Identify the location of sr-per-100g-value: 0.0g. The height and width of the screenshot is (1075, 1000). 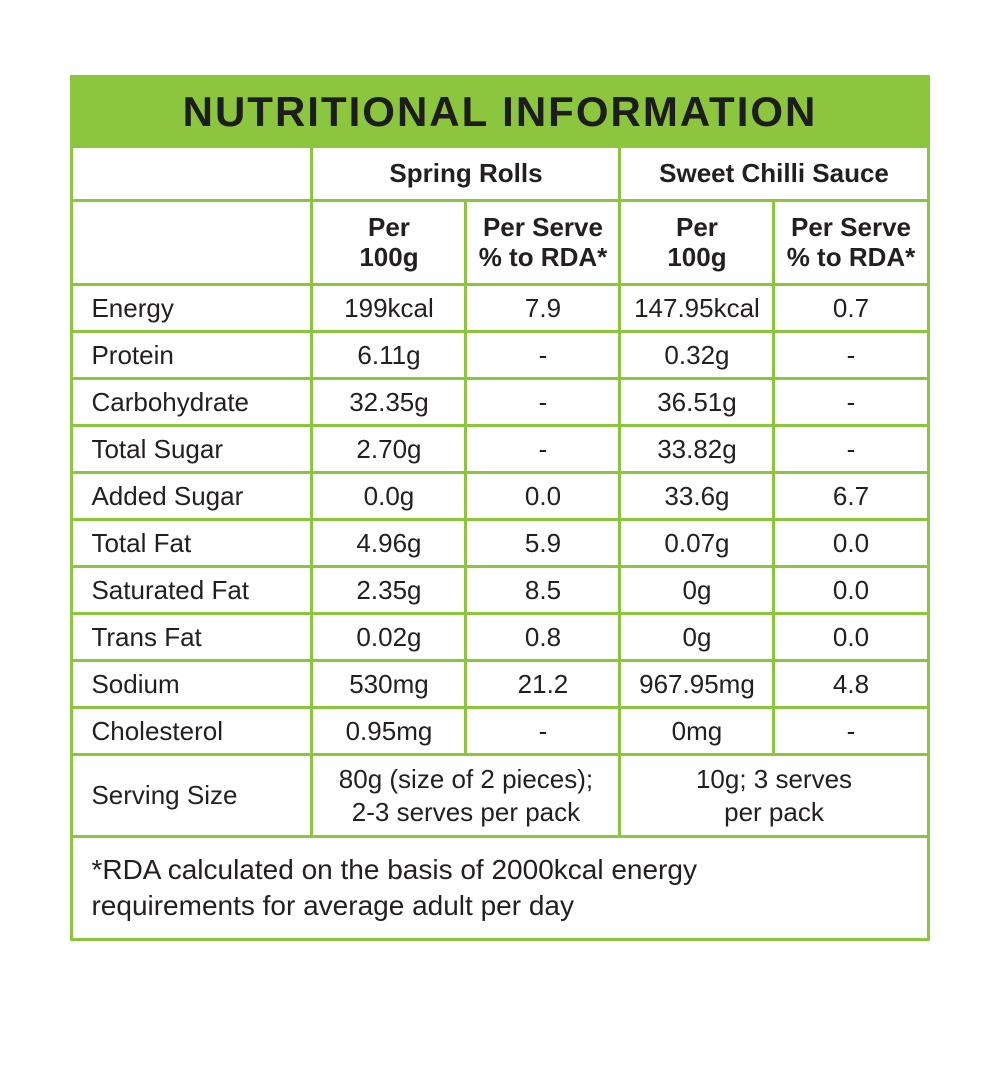
(389, 496).